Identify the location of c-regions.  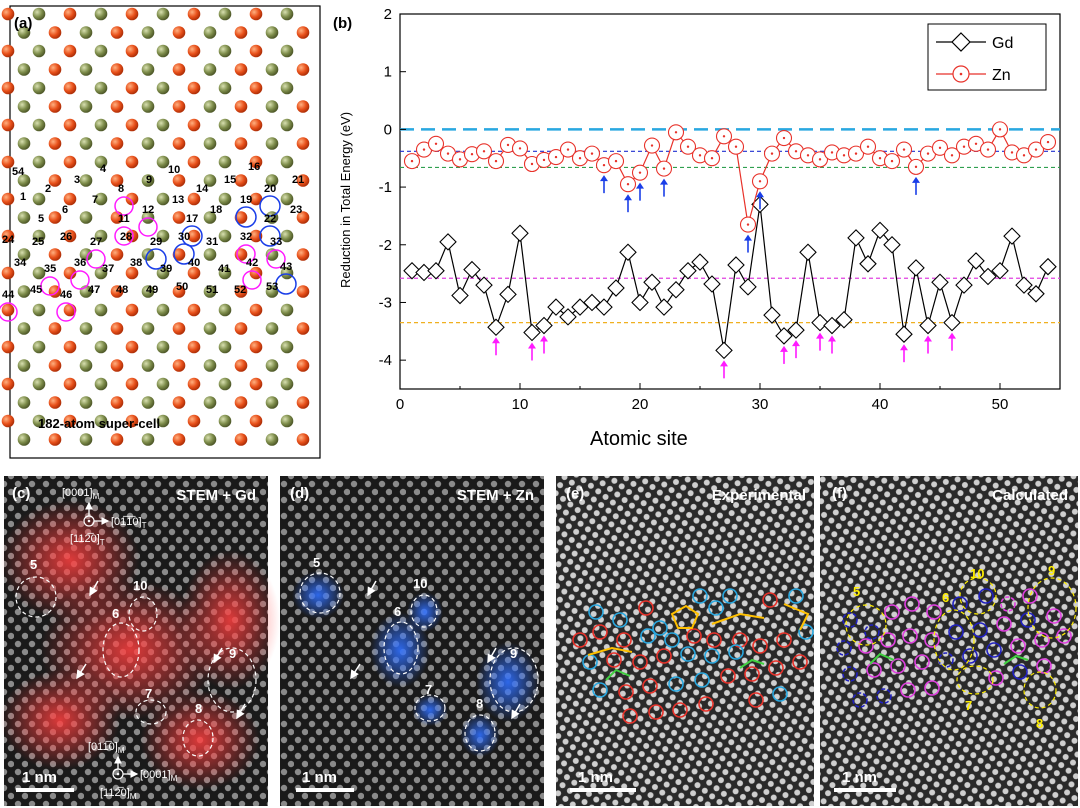
(136, 666).